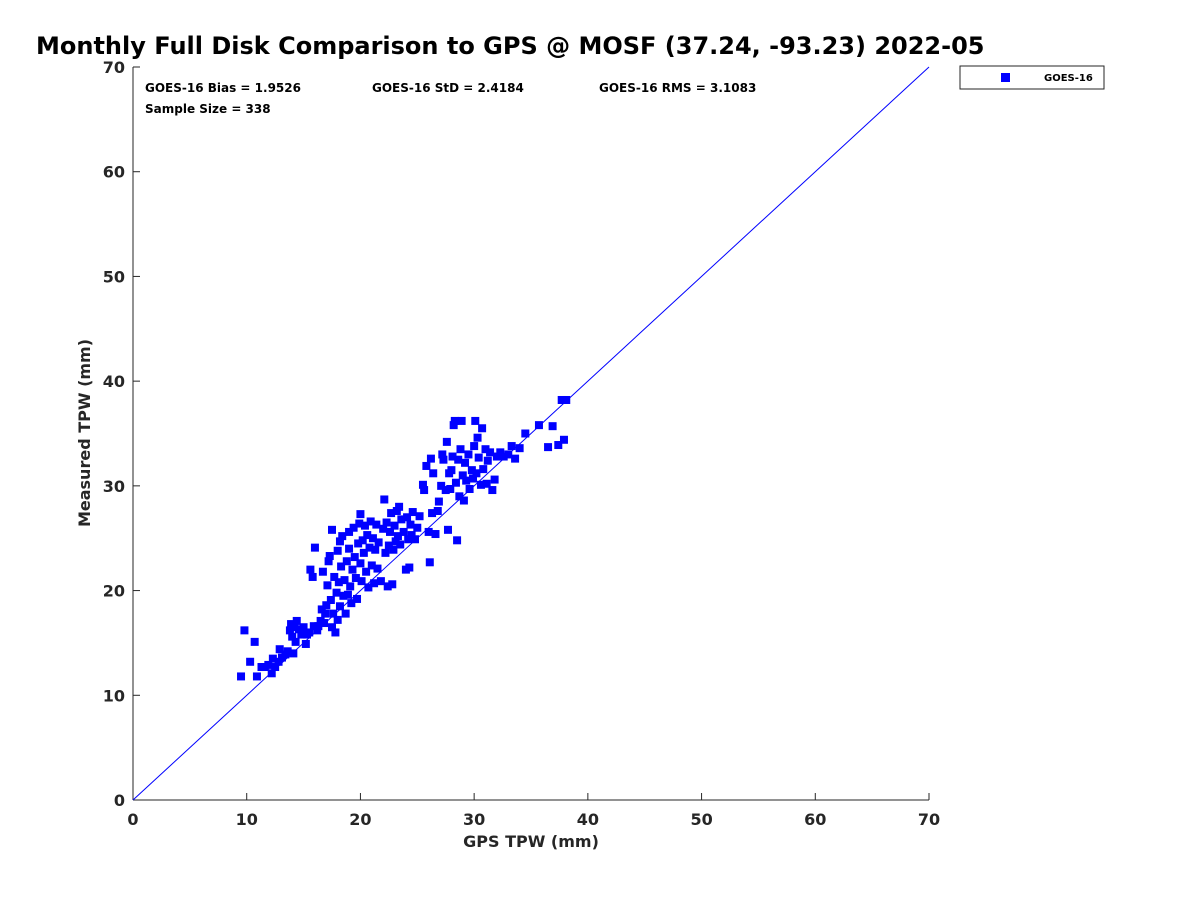 The height and width of the screenshot is (900, 1200). Describe the element at coordinates (474, 819) in the screenshot. I see `x-tick-label: 30` at that location.